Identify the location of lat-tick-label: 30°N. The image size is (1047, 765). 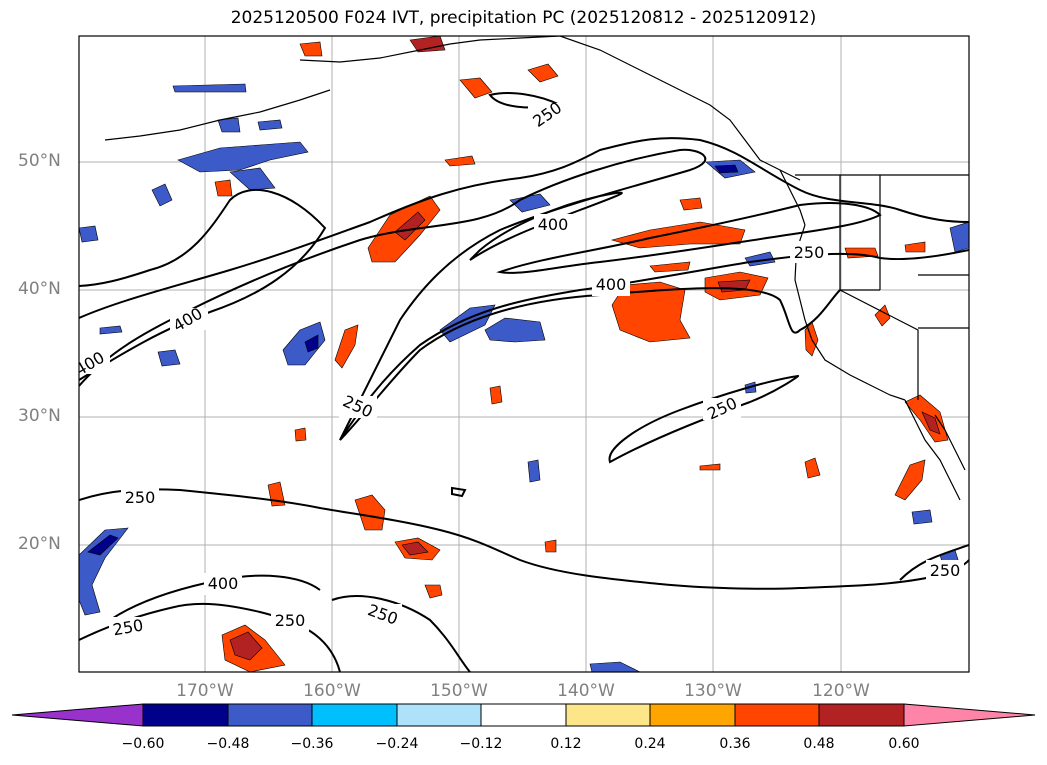
(39, 416).